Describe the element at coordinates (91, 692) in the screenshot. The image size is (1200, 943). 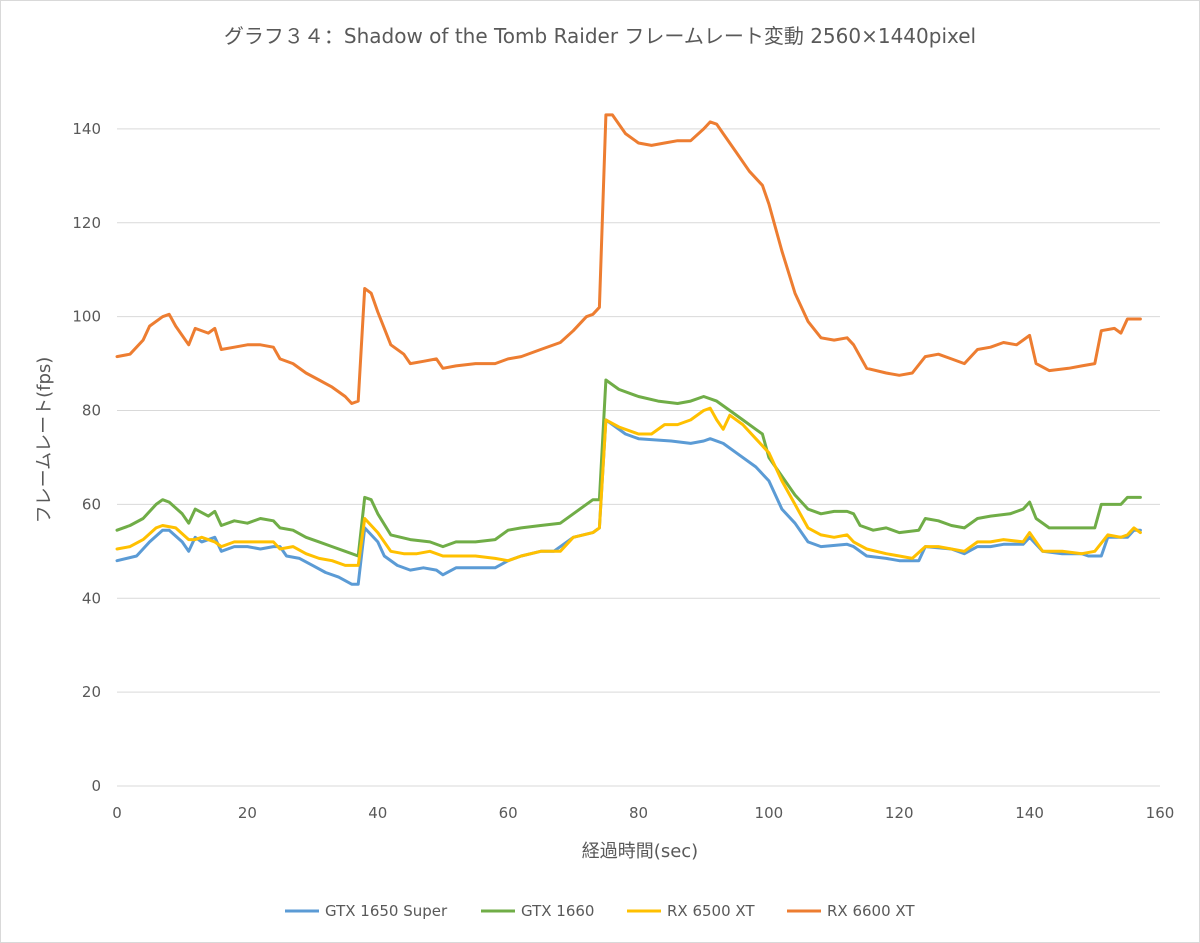
I see `y-tick-label: 20` at that location.